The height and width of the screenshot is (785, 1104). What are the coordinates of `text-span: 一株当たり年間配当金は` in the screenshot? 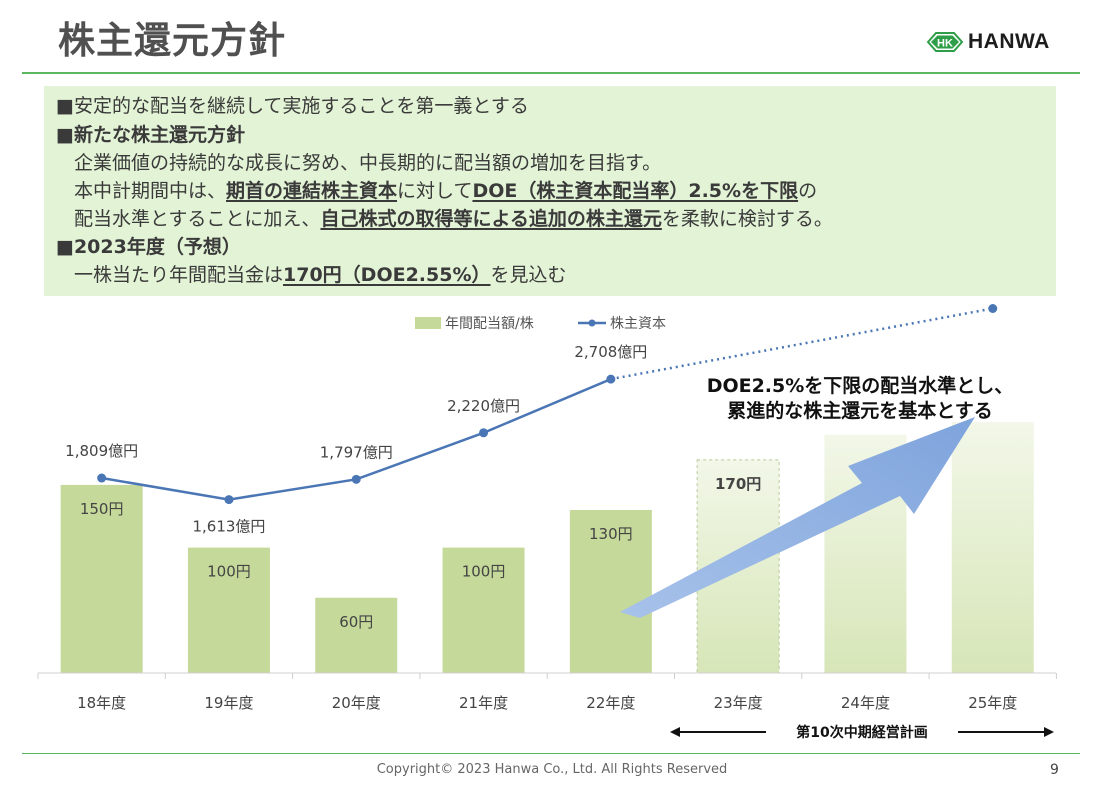 It's located at (179, 275).